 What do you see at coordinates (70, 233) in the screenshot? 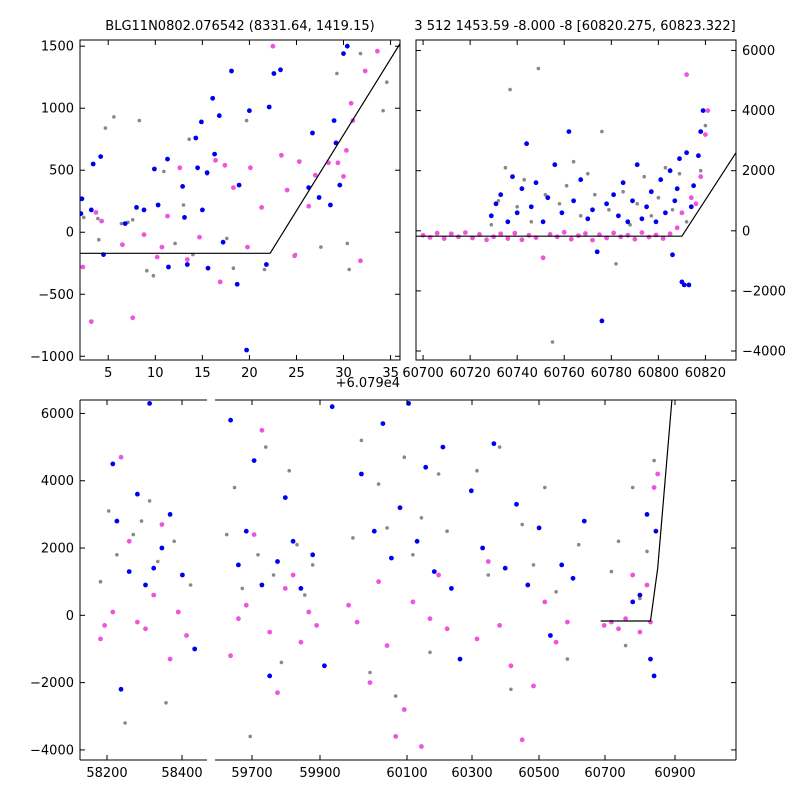
I see `top-left-y-tick-label: 0` at bounding box center [70, 233].